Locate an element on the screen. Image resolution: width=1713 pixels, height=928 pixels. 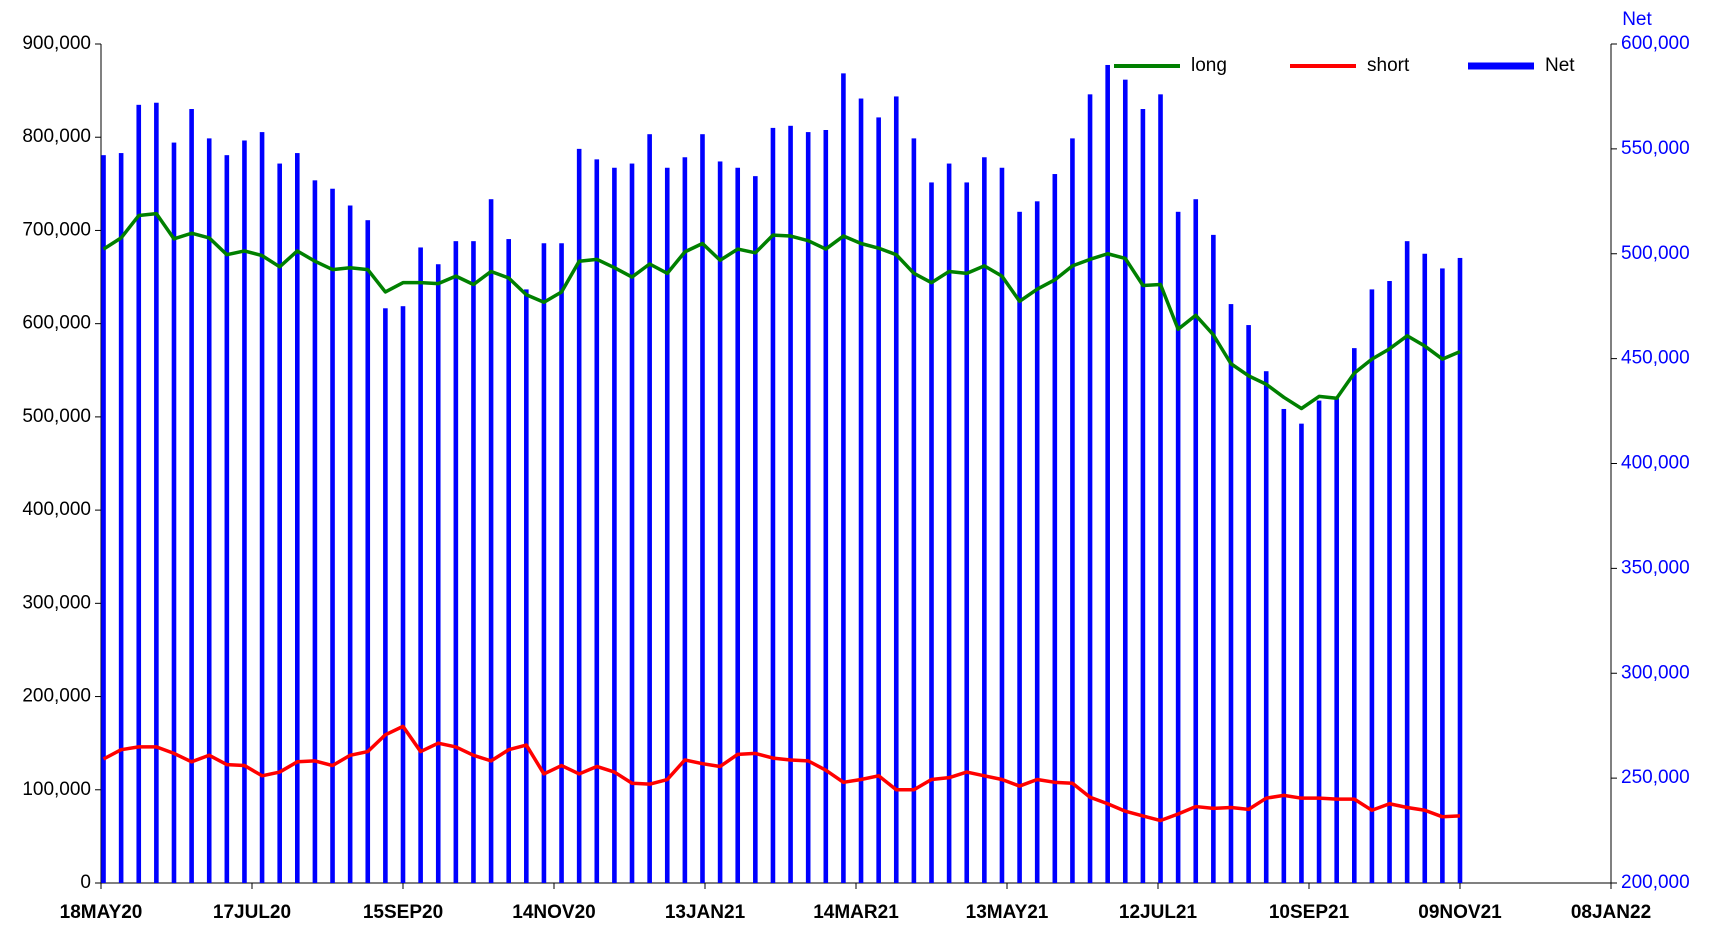
legend-label: long is located at coordinates (1209, 65).